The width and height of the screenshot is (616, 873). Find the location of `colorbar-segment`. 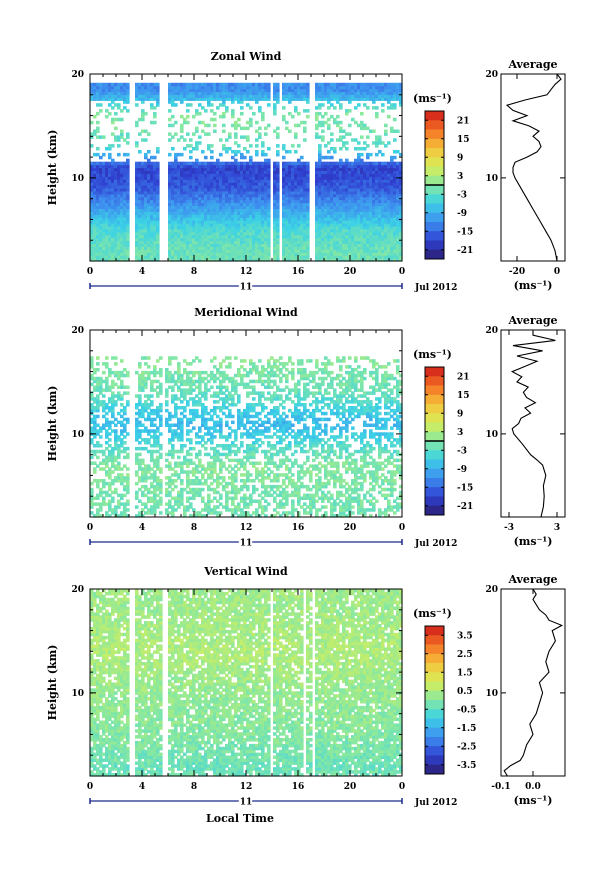

colorbar-segment is located at coordinates (434, 199).